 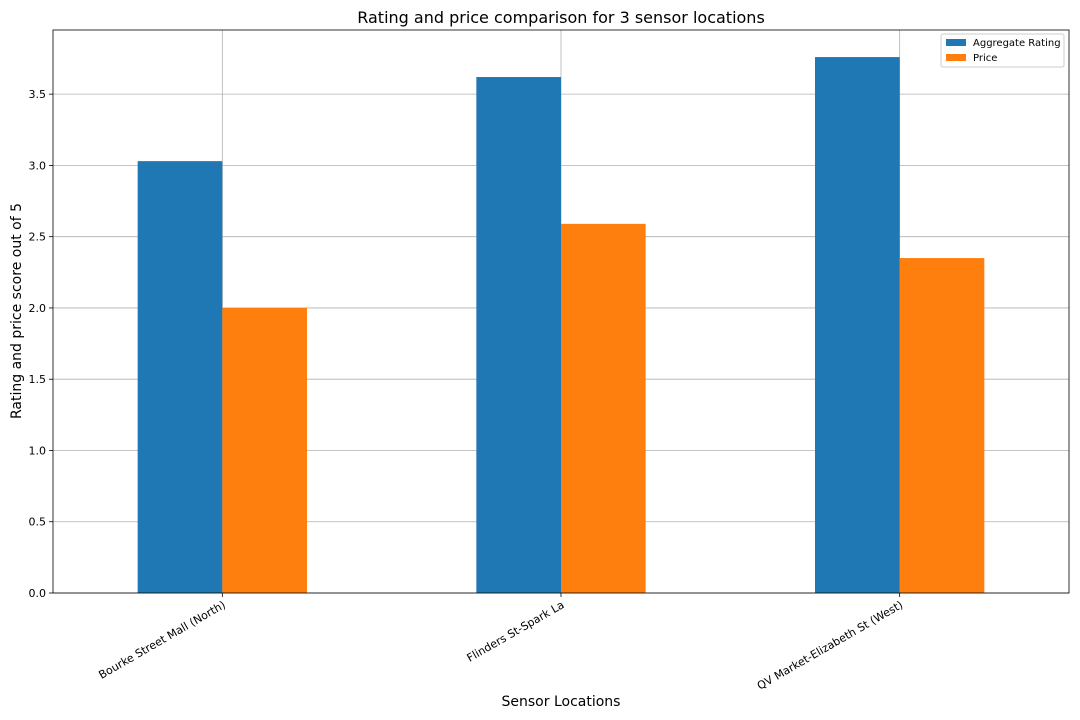 I want to click on legend-label: Aggregate Rating, so click(x=1017, y=43).